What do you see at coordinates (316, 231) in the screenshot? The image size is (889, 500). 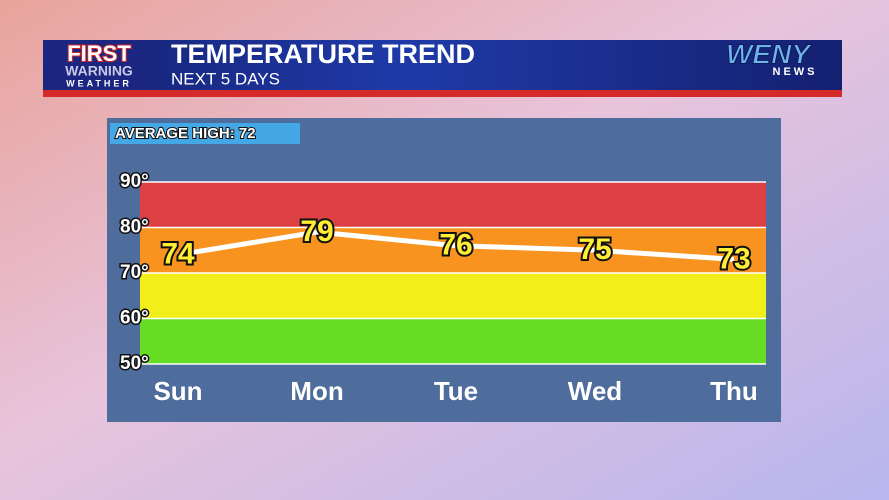 I see `value-label: 79` at bounding box center [316, 231].